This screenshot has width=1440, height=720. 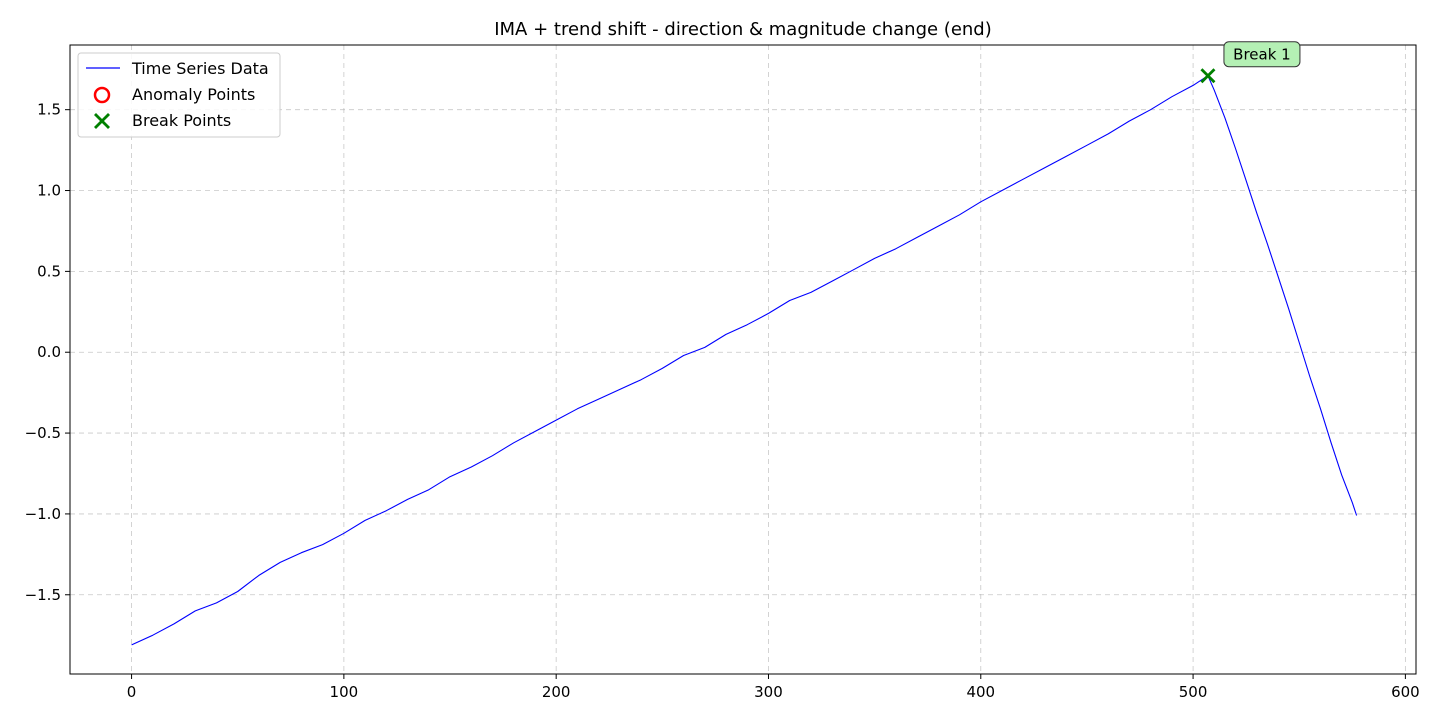 What do you see at coordinates (556, 692) in the screenshot?
I see `x-tick-label: 200` at bounding box center [556, 692].